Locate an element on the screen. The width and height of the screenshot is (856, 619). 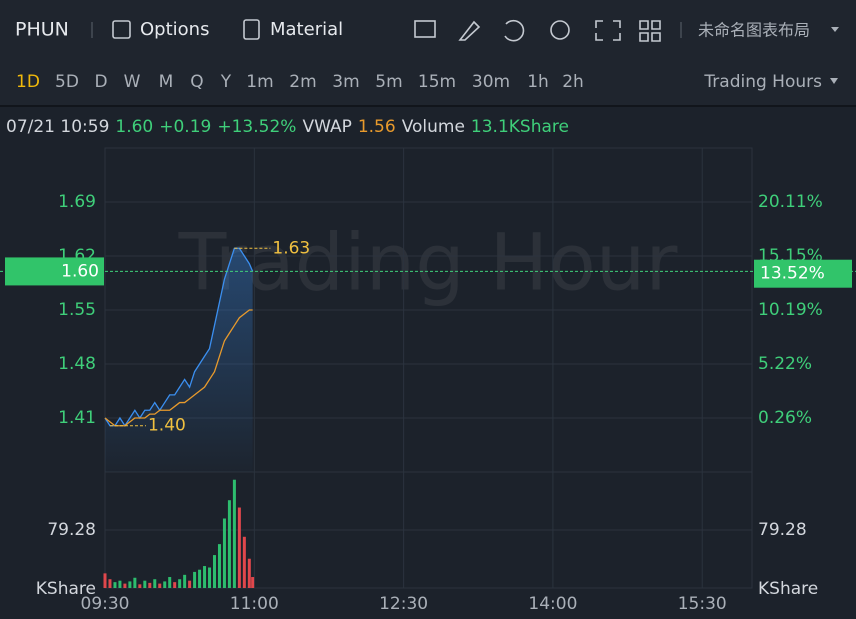
material-icon is located at coordinates (251, 29).